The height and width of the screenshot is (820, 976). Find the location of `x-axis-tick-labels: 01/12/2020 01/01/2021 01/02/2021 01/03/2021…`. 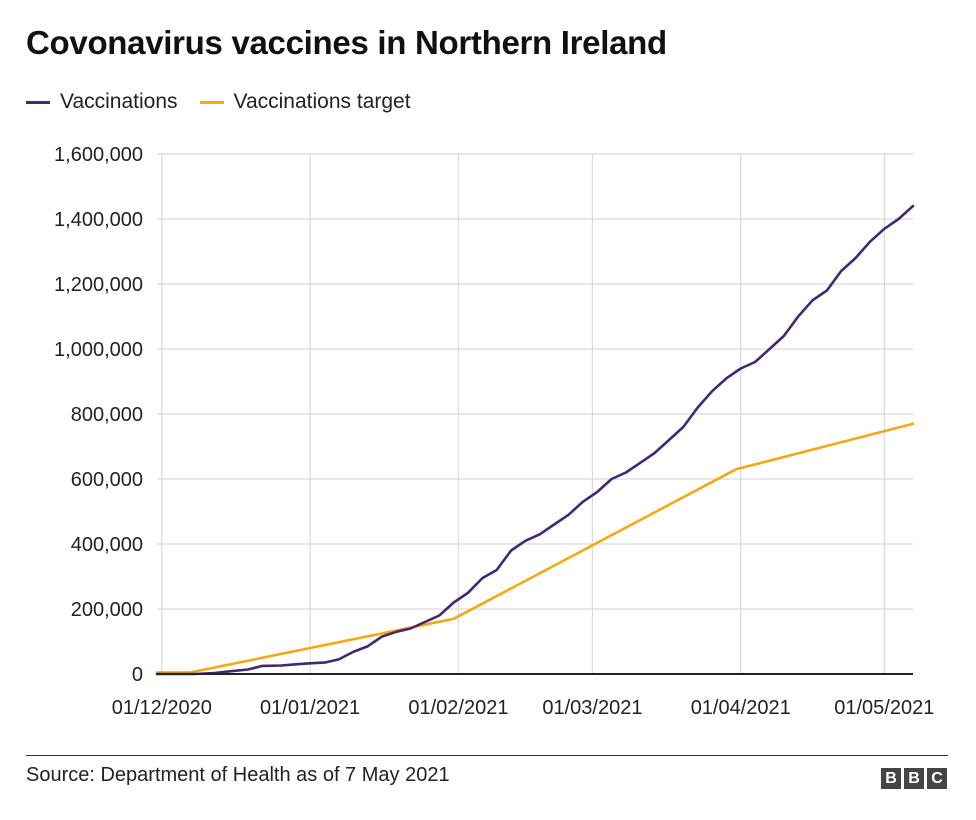

x-axis-tick-labels: 01/12/2020 01/01/2021 01/02/2021 01/03/2021… is located at coordinates (523, 708).